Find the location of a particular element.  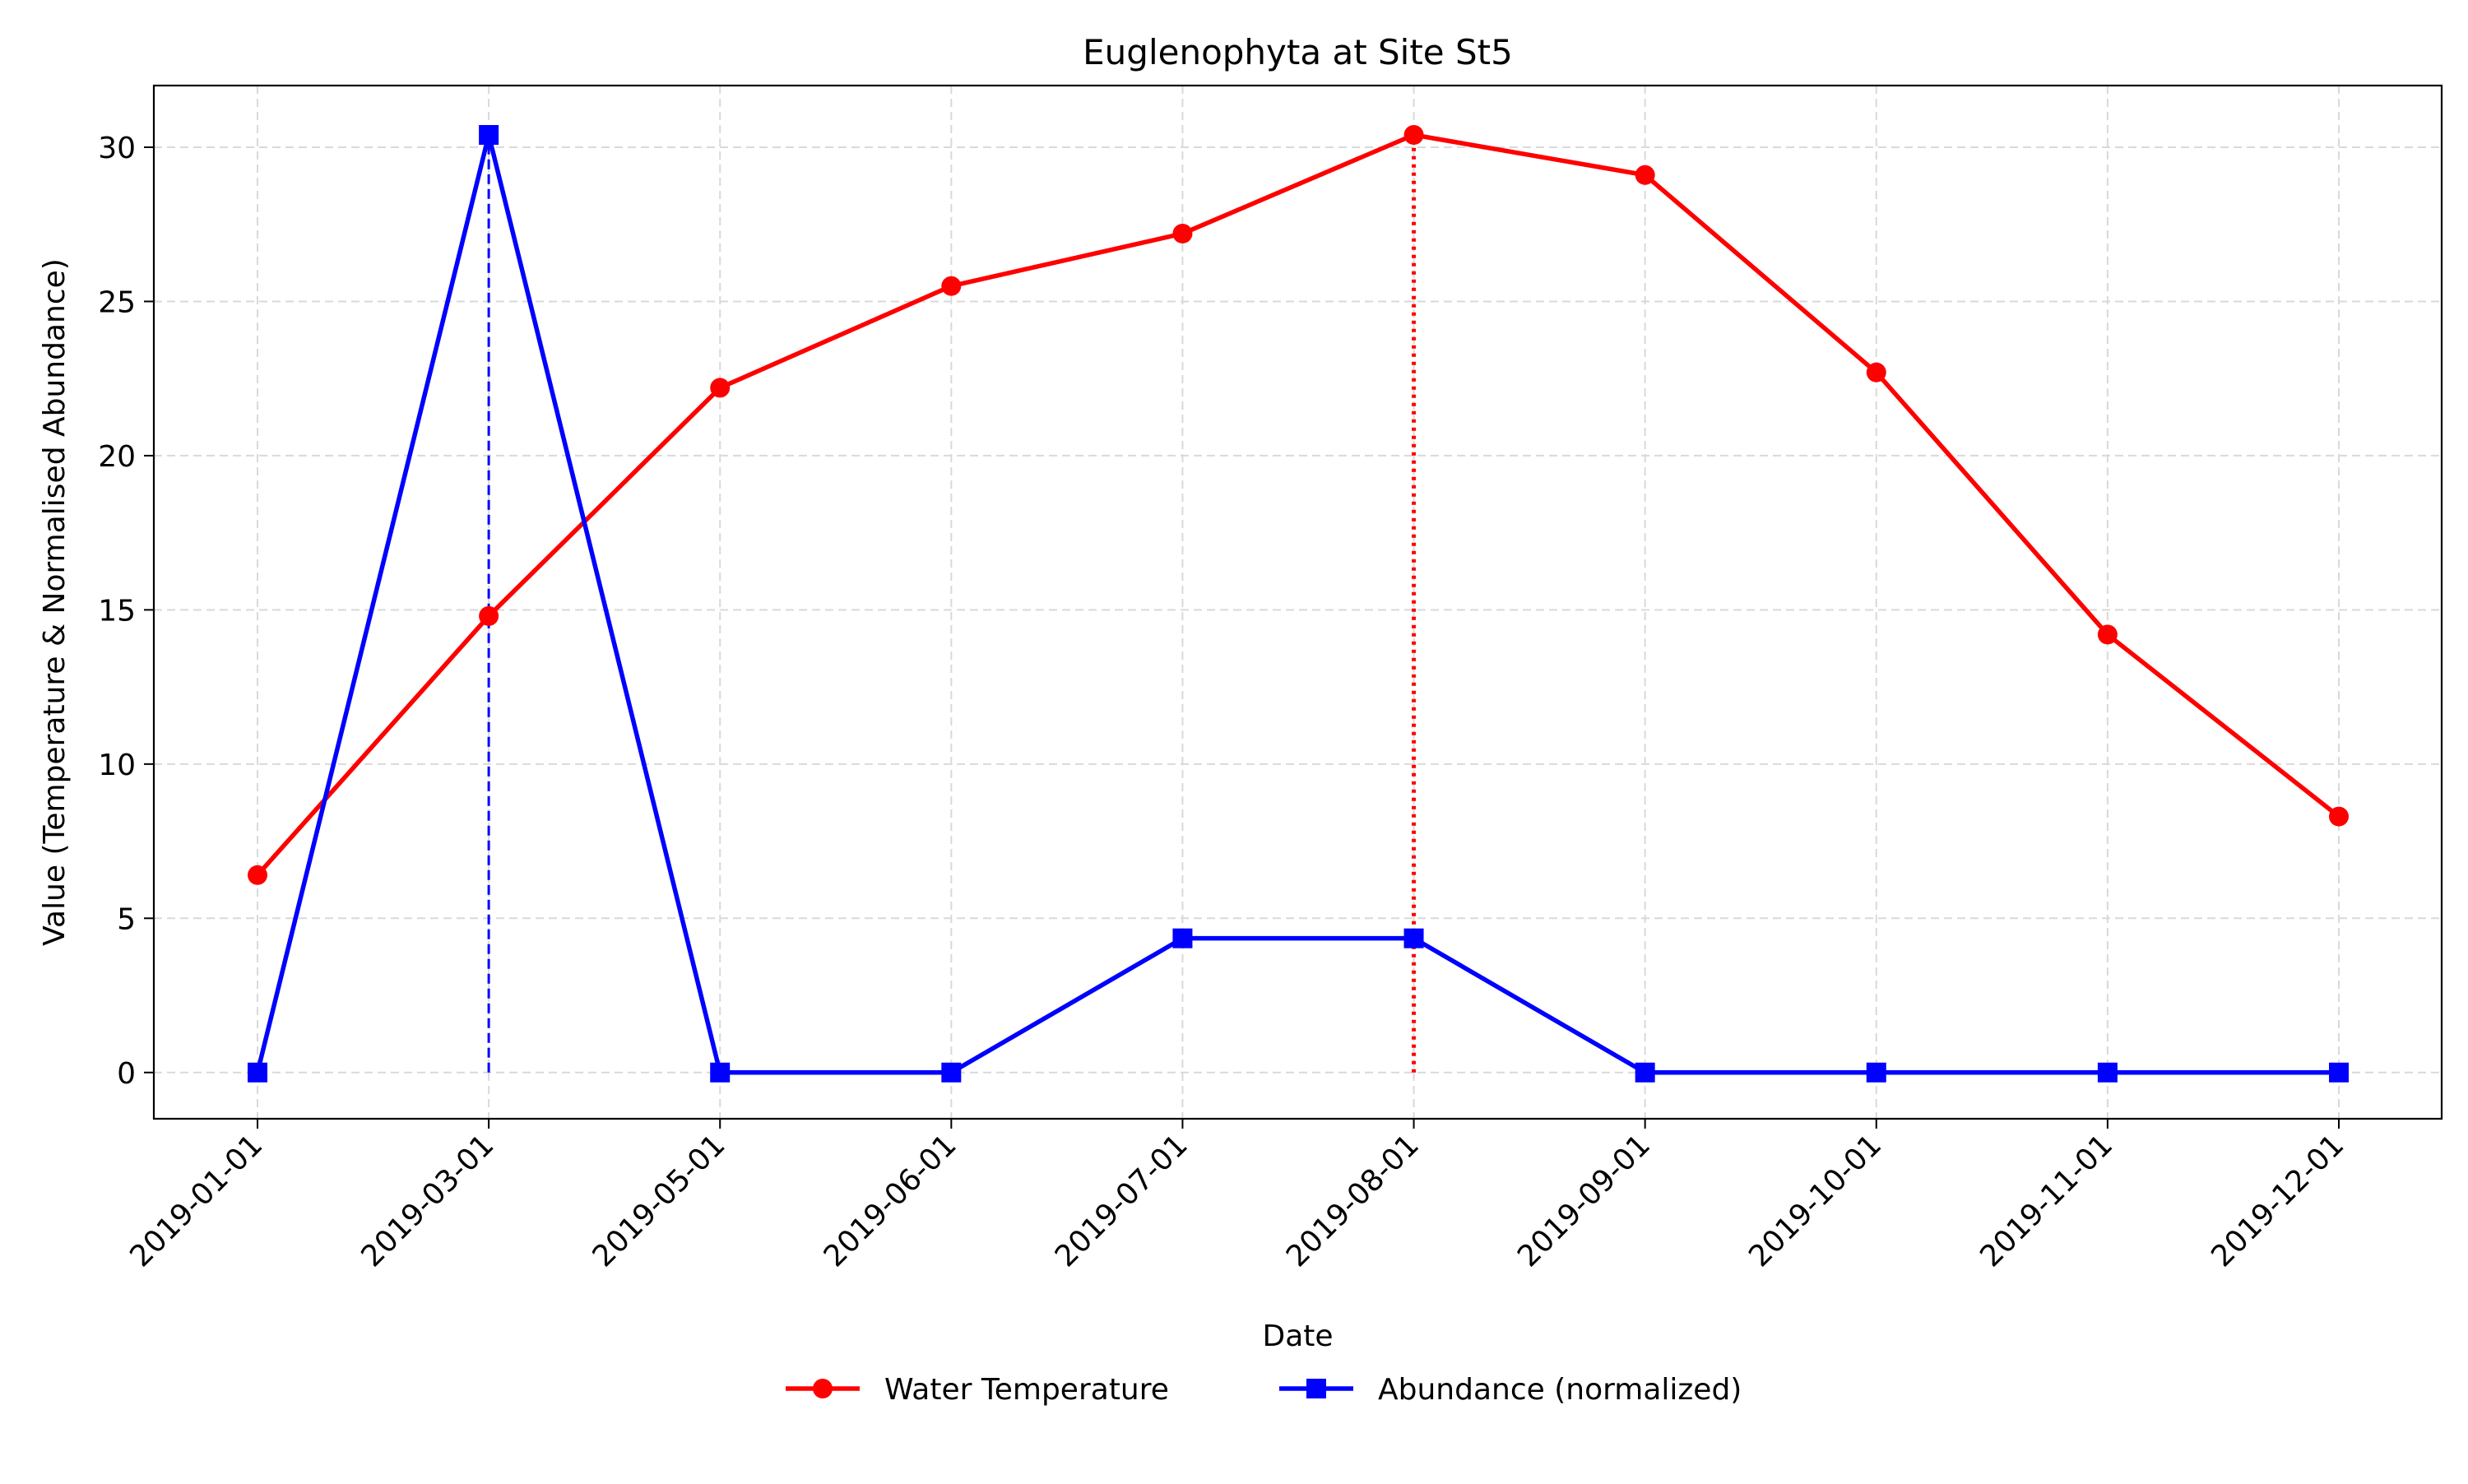

legend-entry: Water Temperature is located at coordinates (977, 1390).